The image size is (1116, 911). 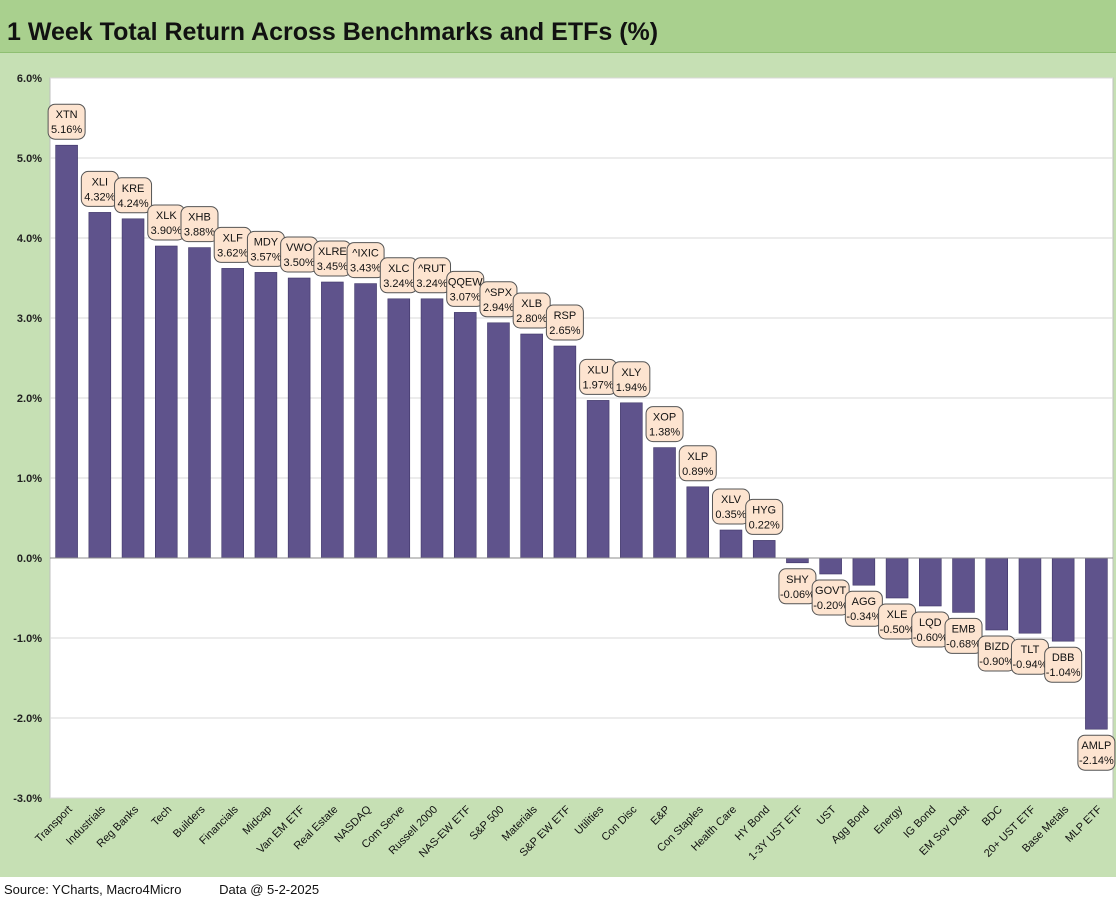 What do you see at coordinates (1030, 665) in the screenshot?
I see `data-label-value: -0.94%` at bounding box center [1030, 665].